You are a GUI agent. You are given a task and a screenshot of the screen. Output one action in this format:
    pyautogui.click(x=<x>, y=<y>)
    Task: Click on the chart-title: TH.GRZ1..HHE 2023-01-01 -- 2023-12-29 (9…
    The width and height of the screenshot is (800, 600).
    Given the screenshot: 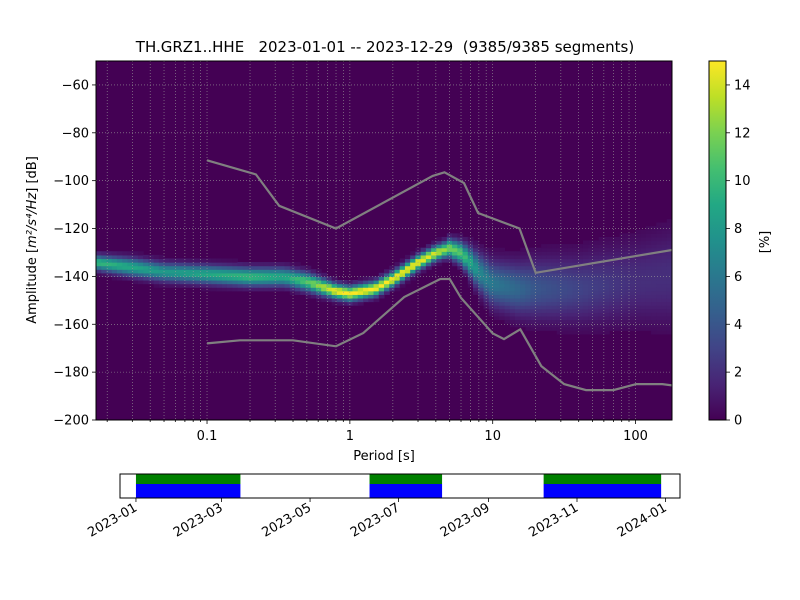 What is the action you would take?
    pyautogui.click(x=384, y=47)
    